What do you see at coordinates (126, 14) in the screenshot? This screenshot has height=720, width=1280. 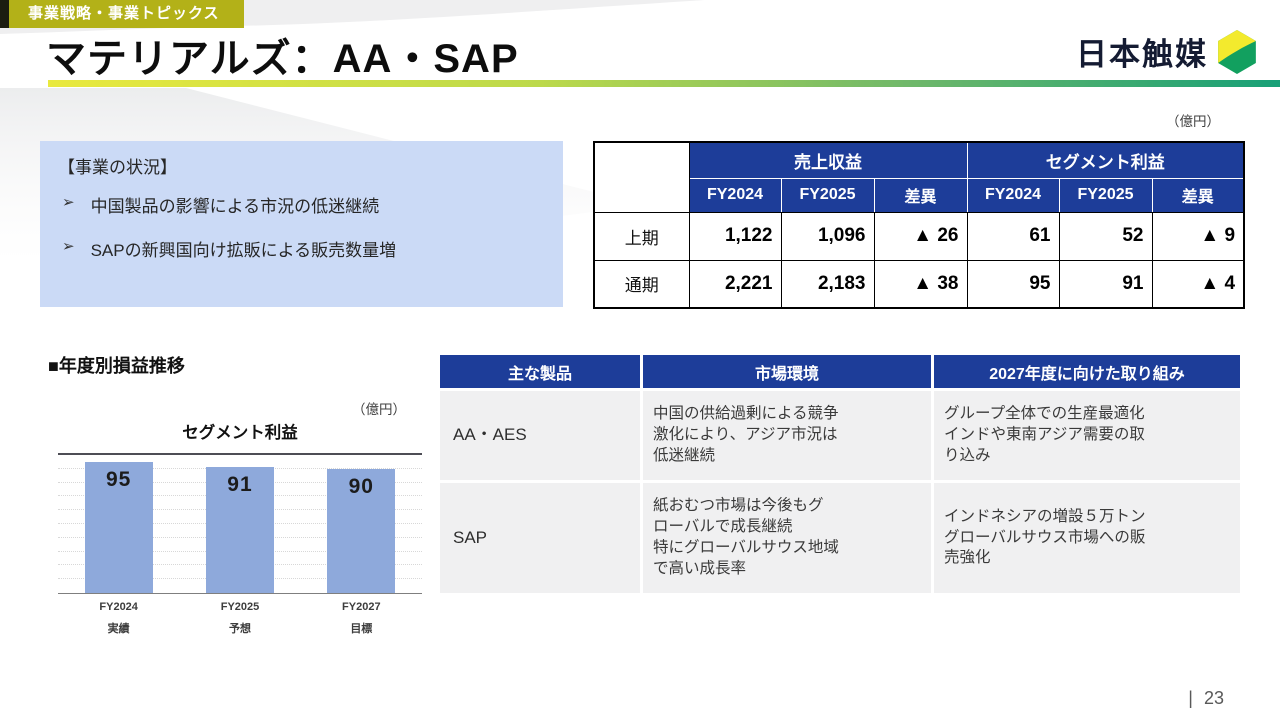 I see `section-tag-label: 事業戦略・事業トピックス` at bounding box center [126, 14].